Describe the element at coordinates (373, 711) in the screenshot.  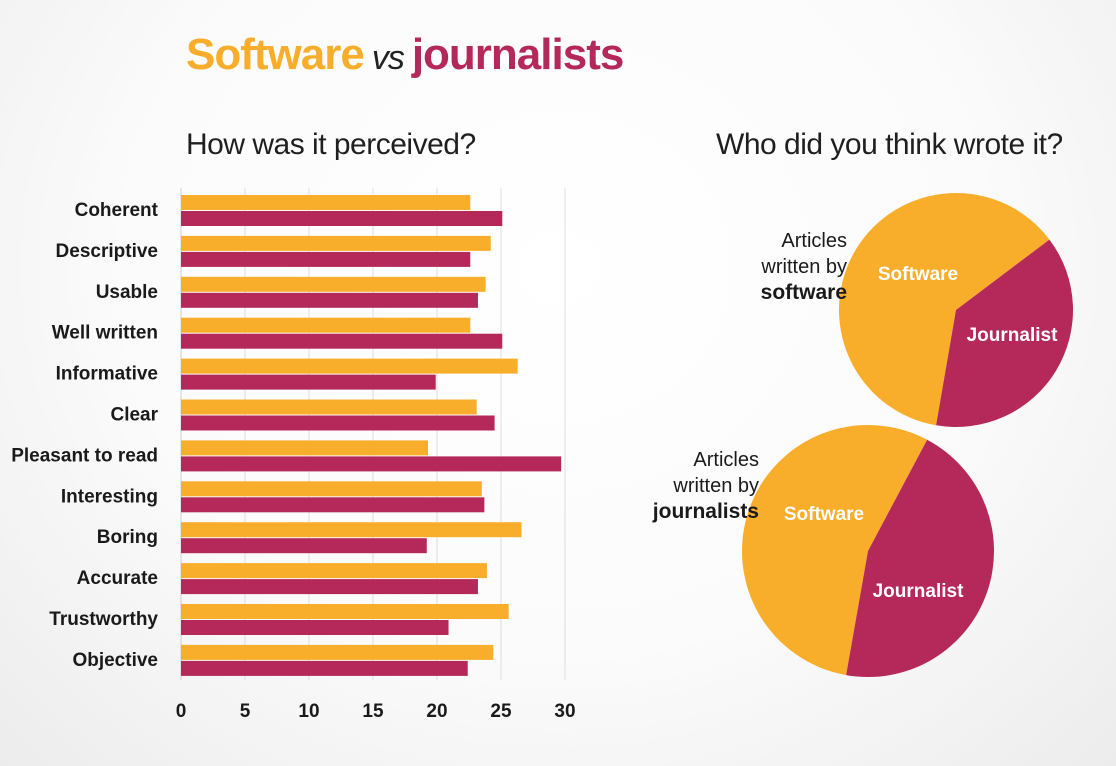
I see `x-tick-label: 15` at that location.